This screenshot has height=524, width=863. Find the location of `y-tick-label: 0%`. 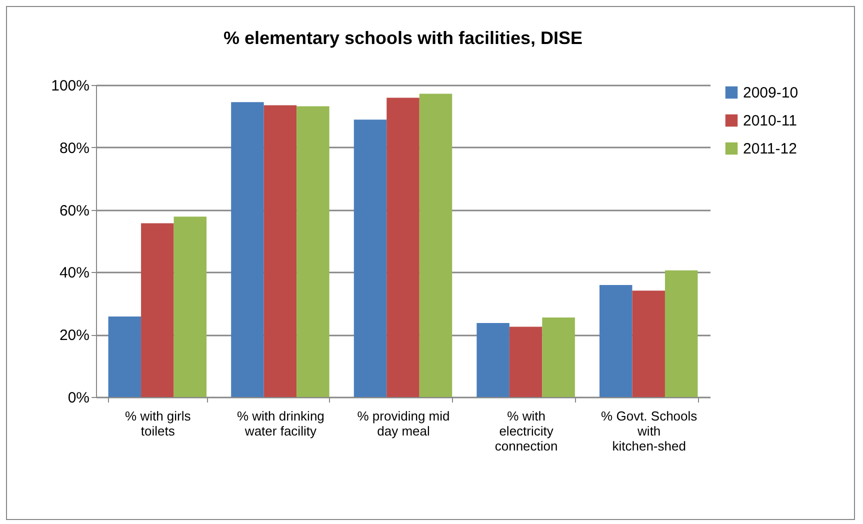

y-tick-label: 0% is located at coordinates (79, 398).